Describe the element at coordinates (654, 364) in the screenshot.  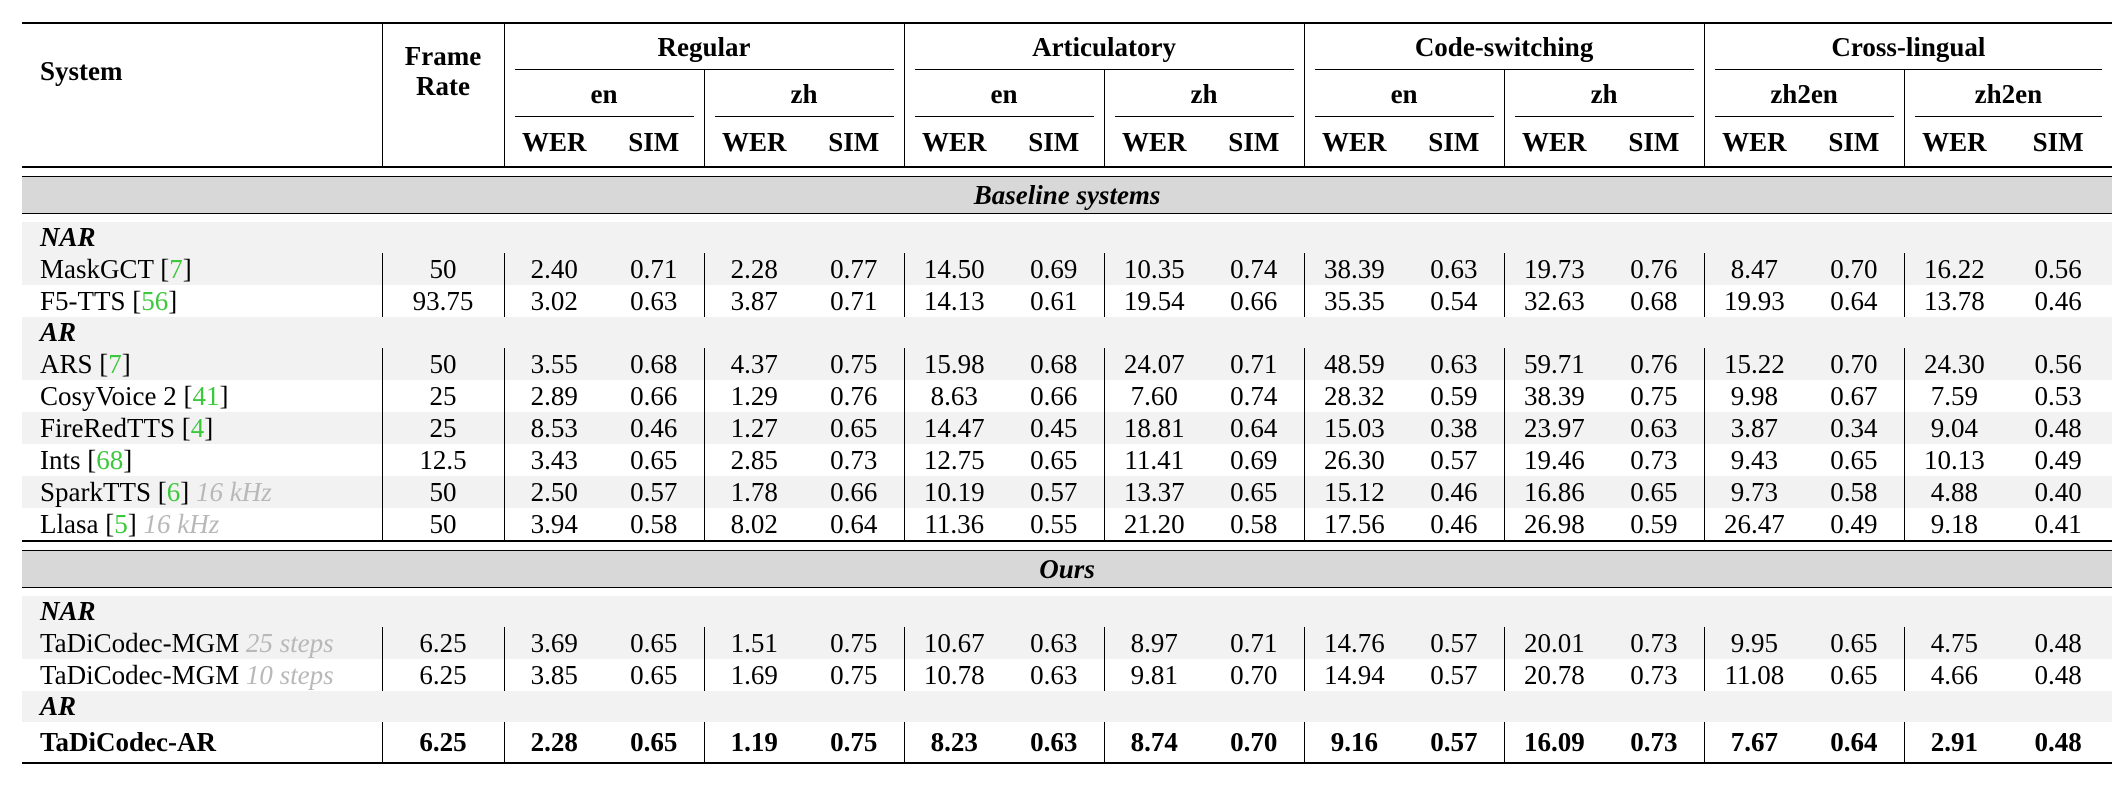
I see `value-cell: 0.68` at that location.